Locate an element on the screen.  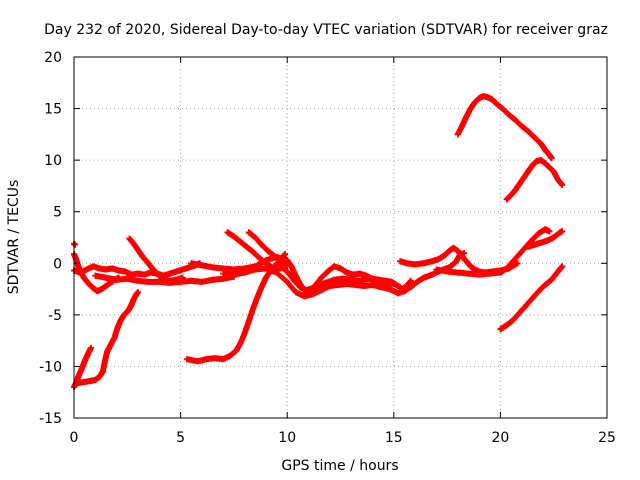
x-tick-label: 15 is located at coordinates (394, 438).